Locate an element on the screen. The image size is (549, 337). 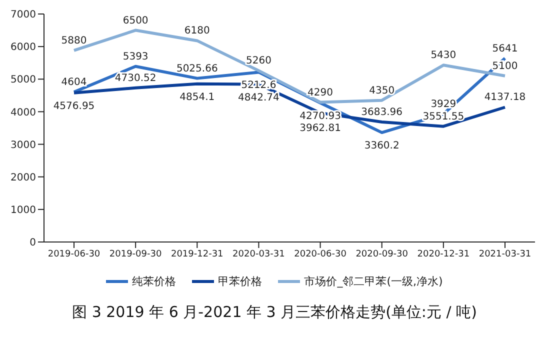
legend-label: 市场价_邻二甲苯(一级,净水) is located at coordinates (373, 281).